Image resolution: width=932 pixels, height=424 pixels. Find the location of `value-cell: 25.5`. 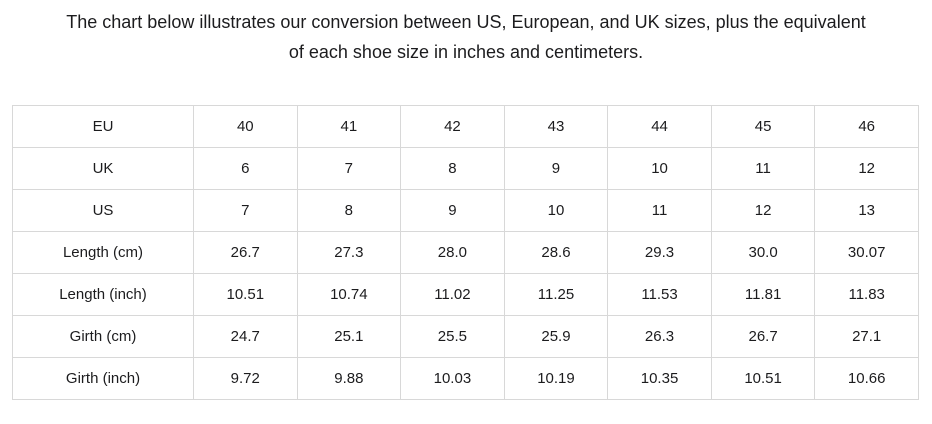

value-cell: 25.5 is located at coordinates (452, 336).